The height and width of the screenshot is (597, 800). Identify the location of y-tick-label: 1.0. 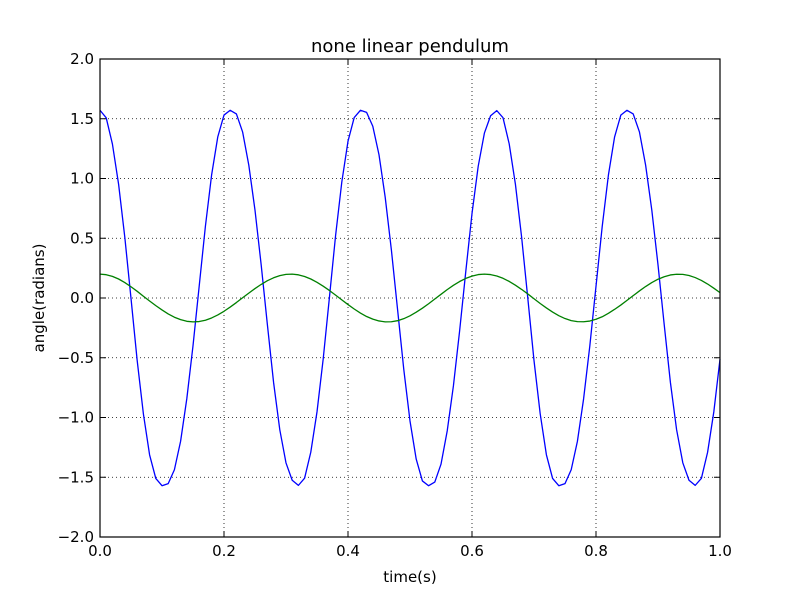
(82, 179).